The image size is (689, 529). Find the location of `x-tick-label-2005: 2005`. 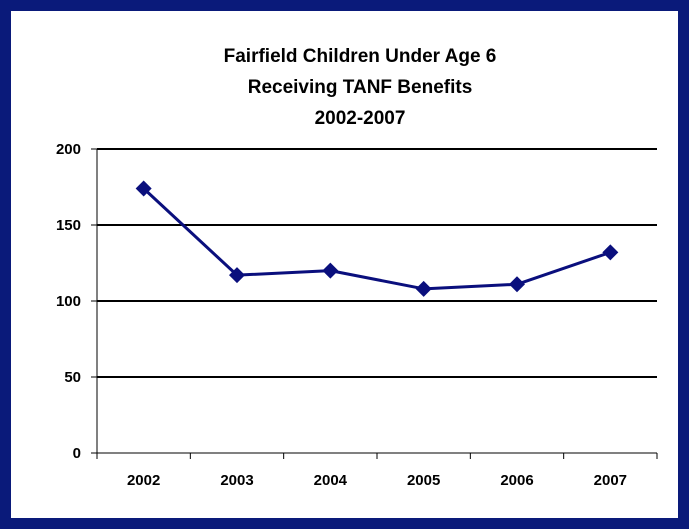

x-tick-label-2005: 2005 is located at coordinates (423, 480).